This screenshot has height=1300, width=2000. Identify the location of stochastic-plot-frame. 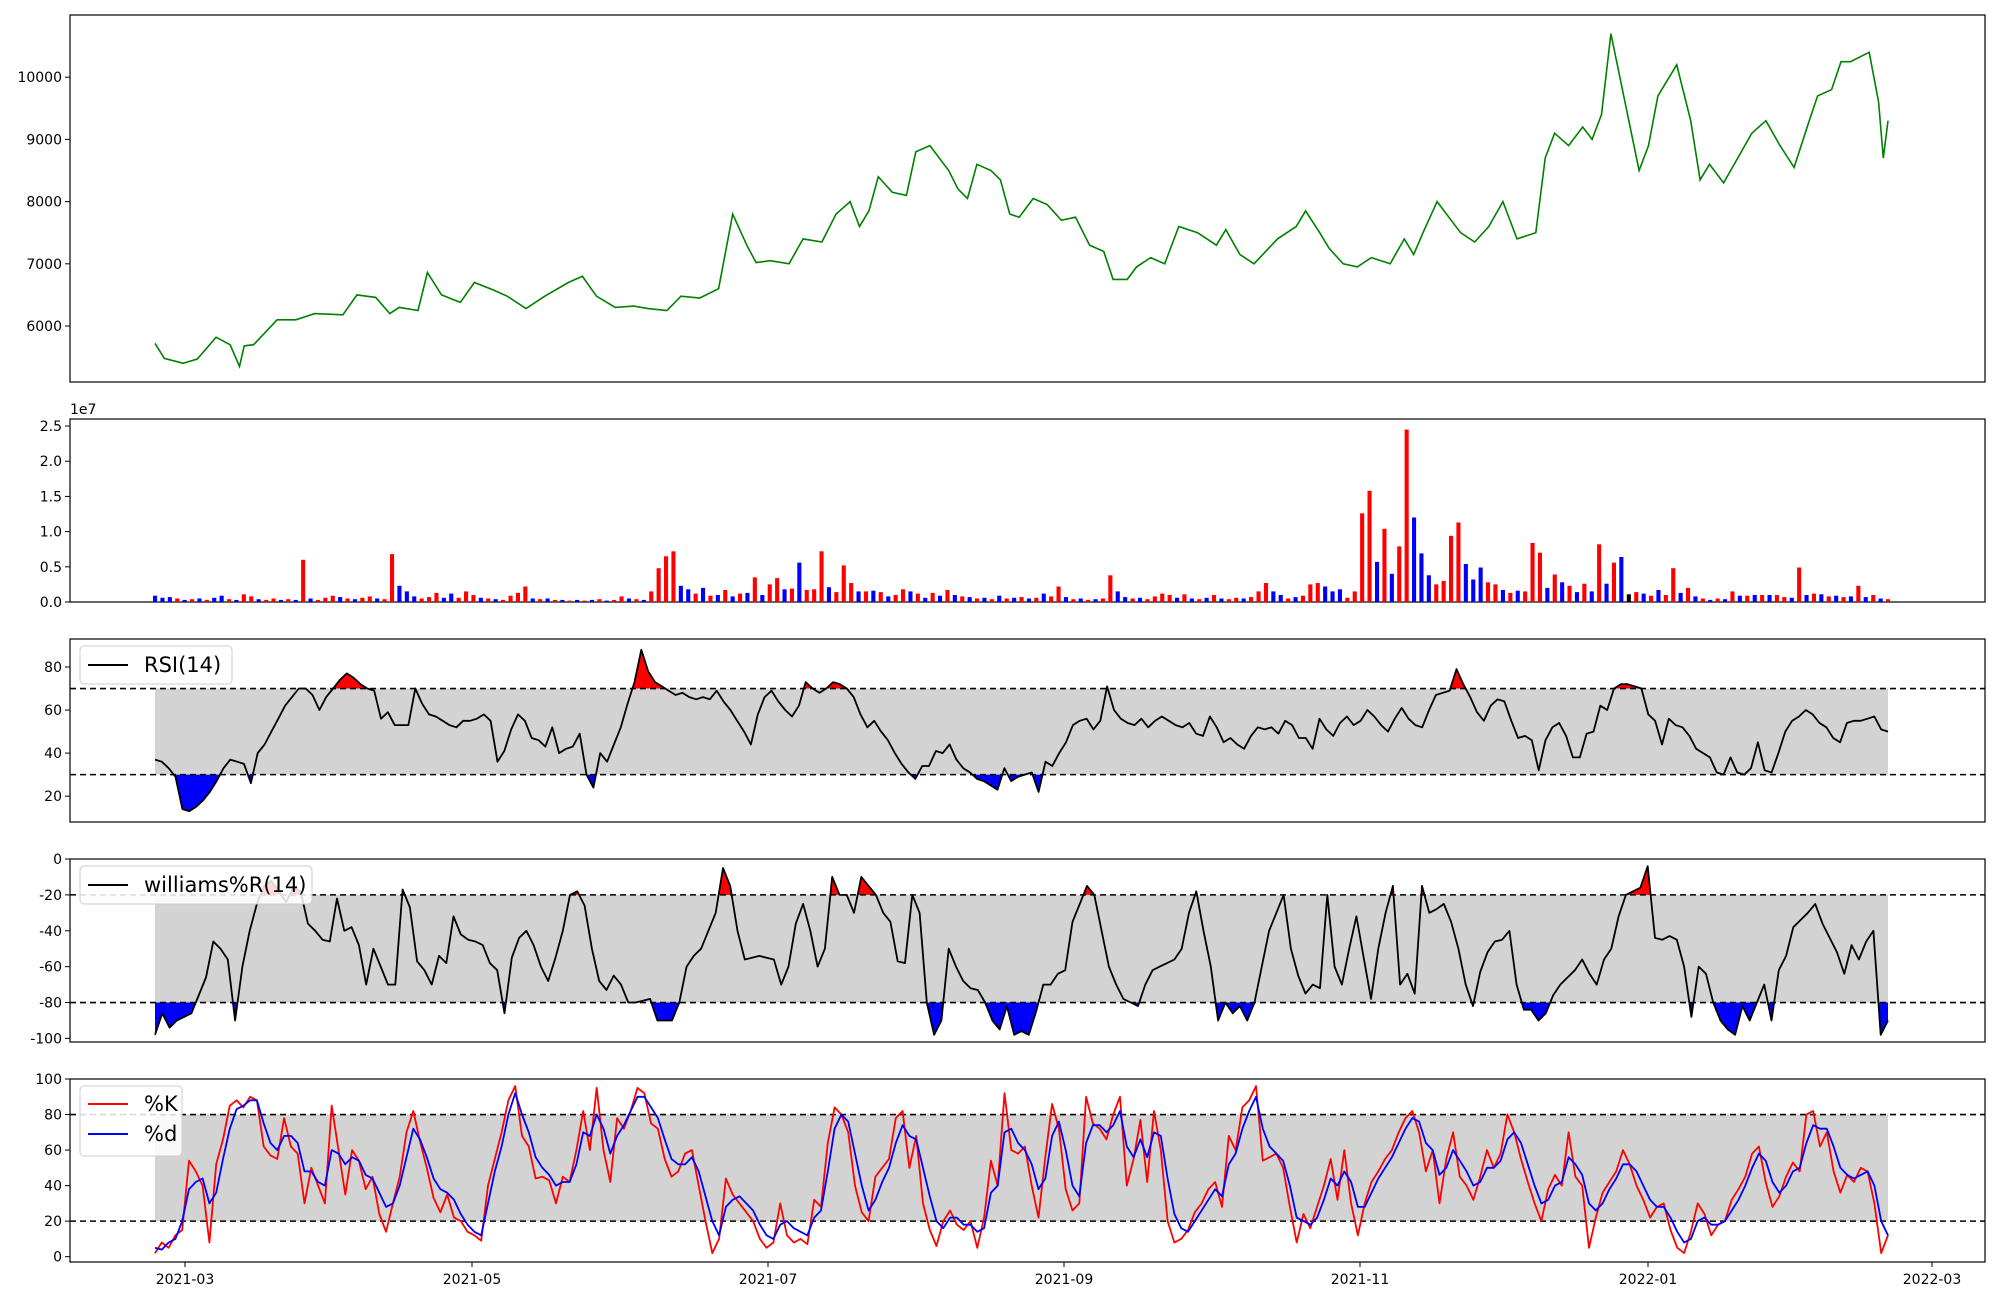
(1027, 1170).